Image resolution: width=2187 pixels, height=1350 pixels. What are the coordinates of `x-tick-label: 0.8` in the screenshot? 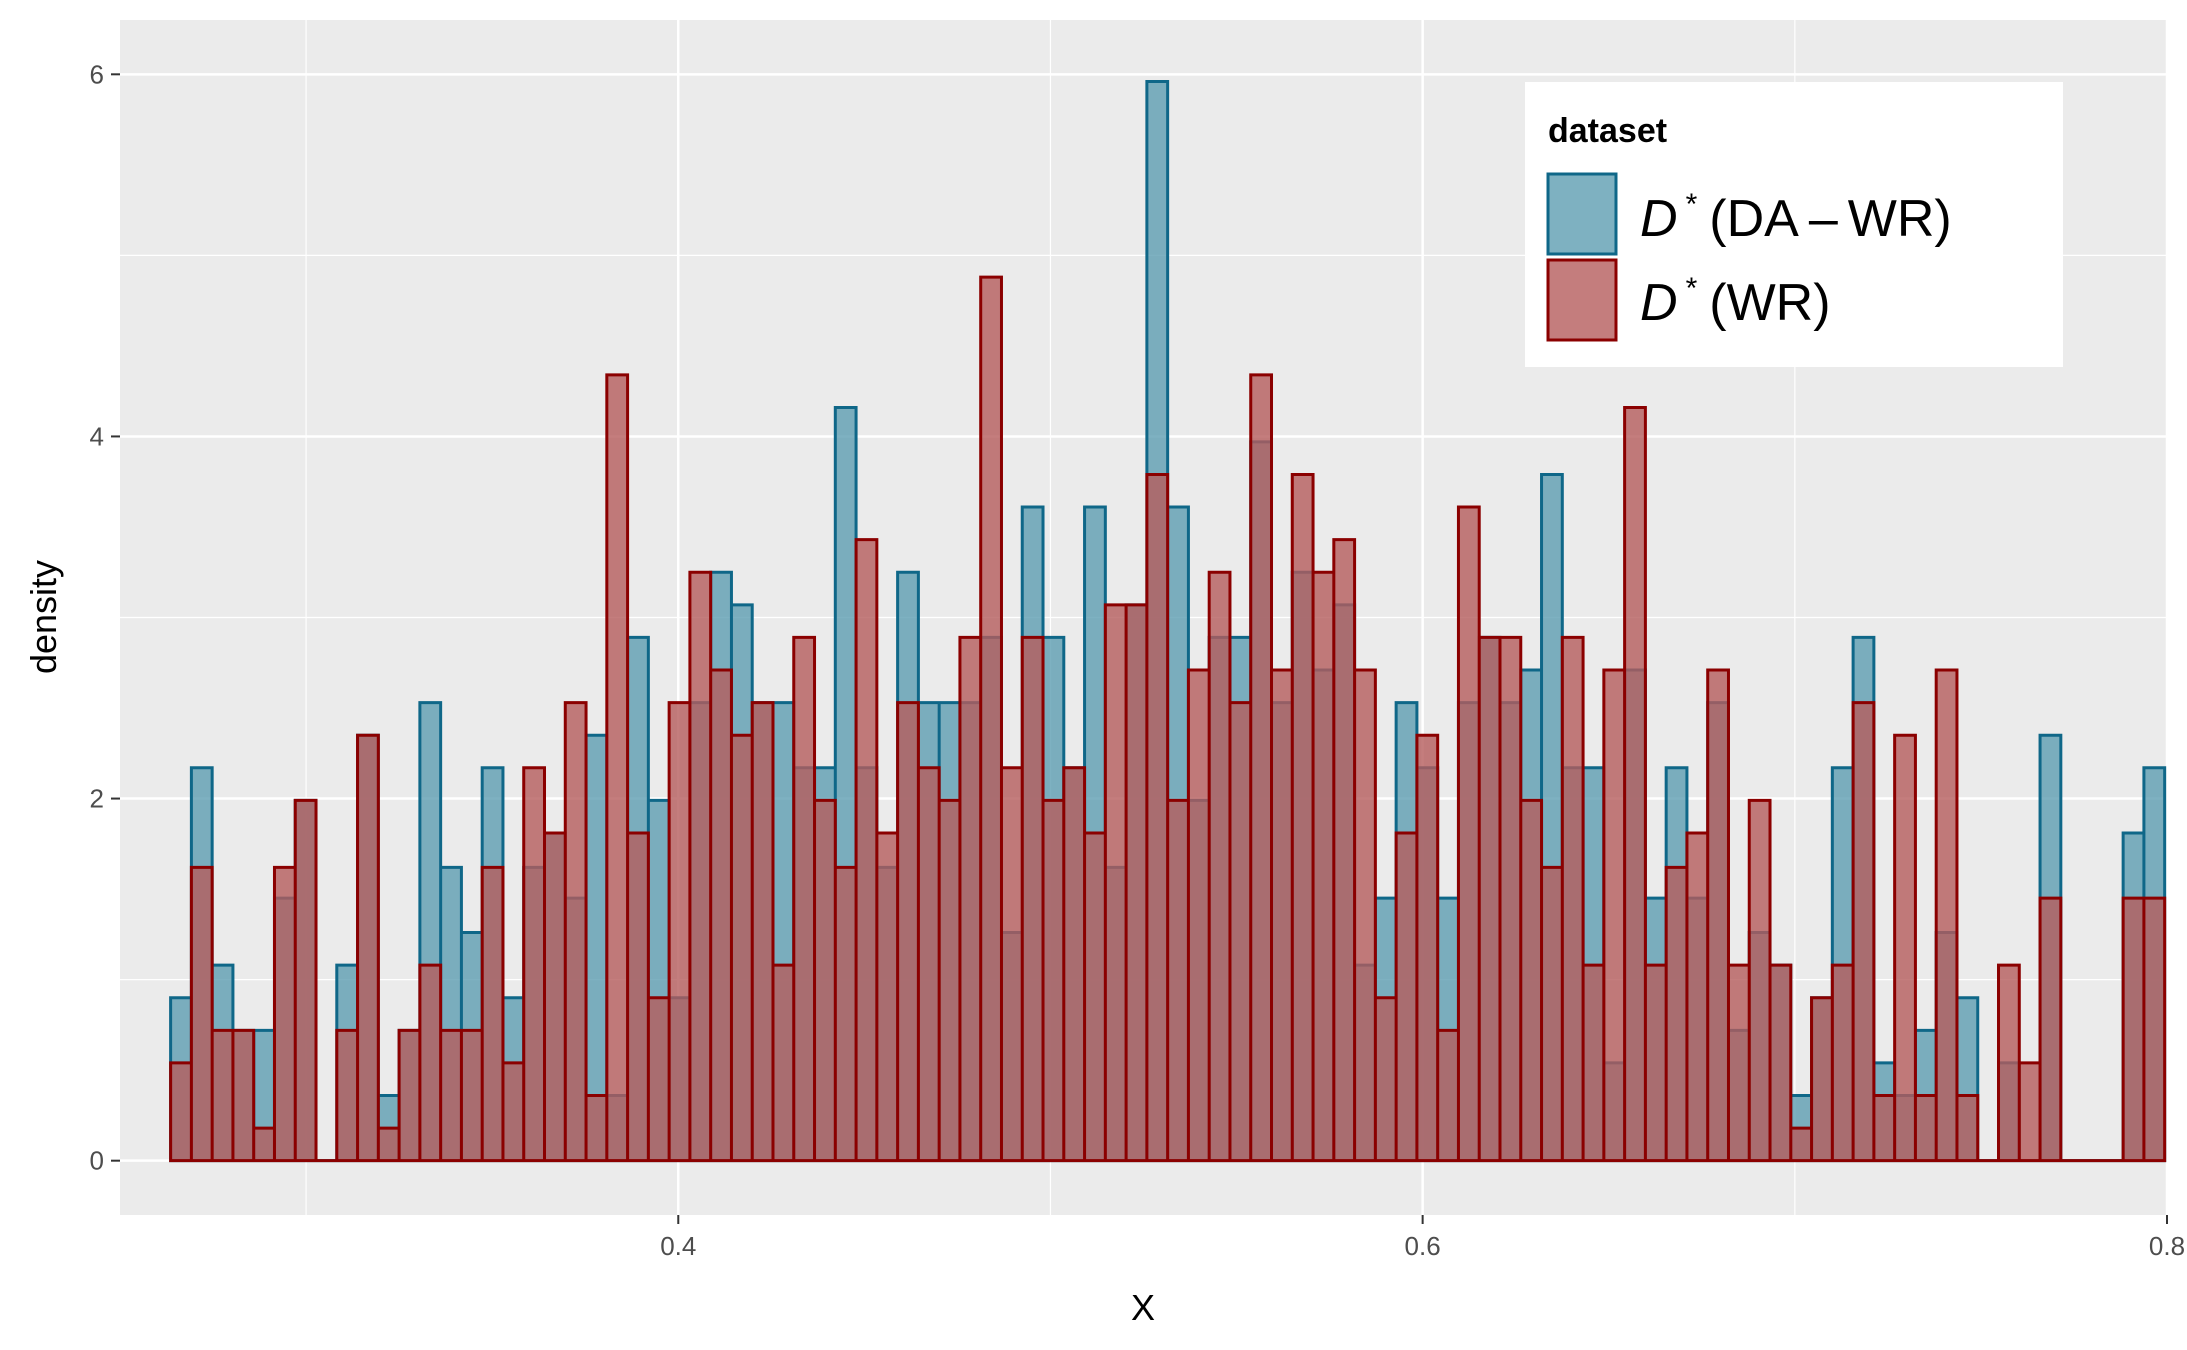 It's located at (2167, 1246).